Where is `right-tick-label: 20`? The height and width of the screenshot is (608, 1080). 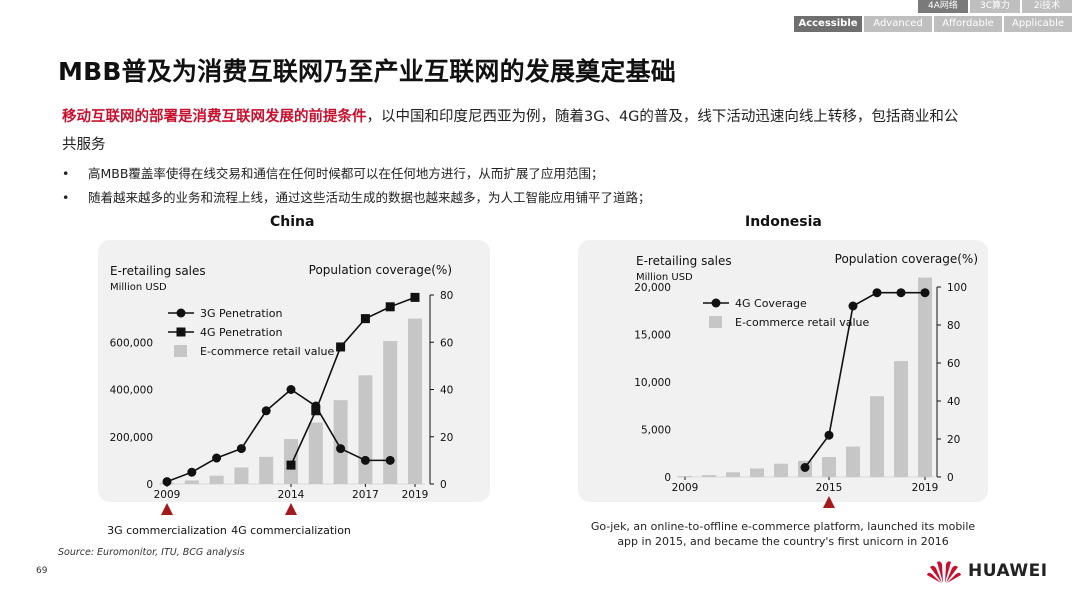 right-tick-label: 20 is located at coordinates (953, 440).